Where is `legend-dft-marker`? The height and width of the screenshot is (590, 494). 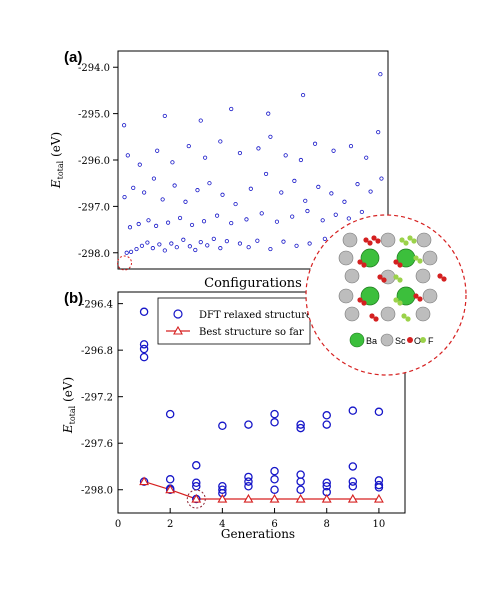 legend-dft-marker is located at coordinates (178, 314).